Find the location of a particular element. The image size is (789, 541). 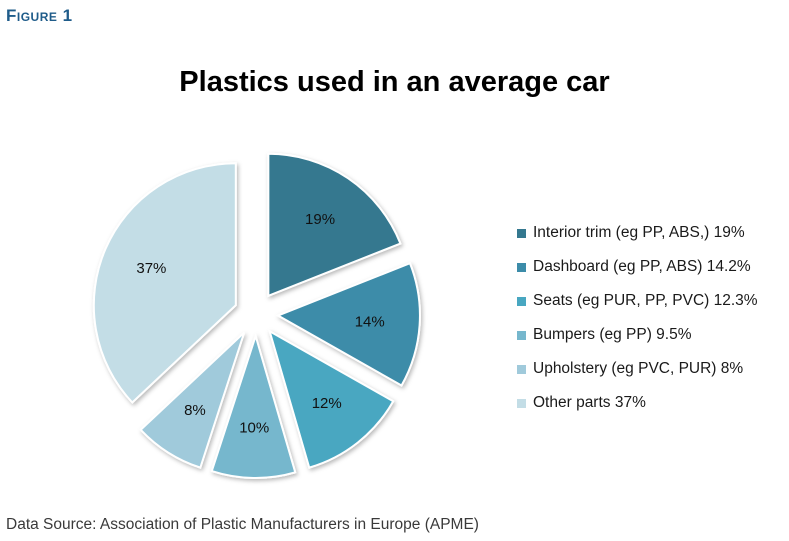

figure-label: Figure 1 is located at coordinates (39, 15).